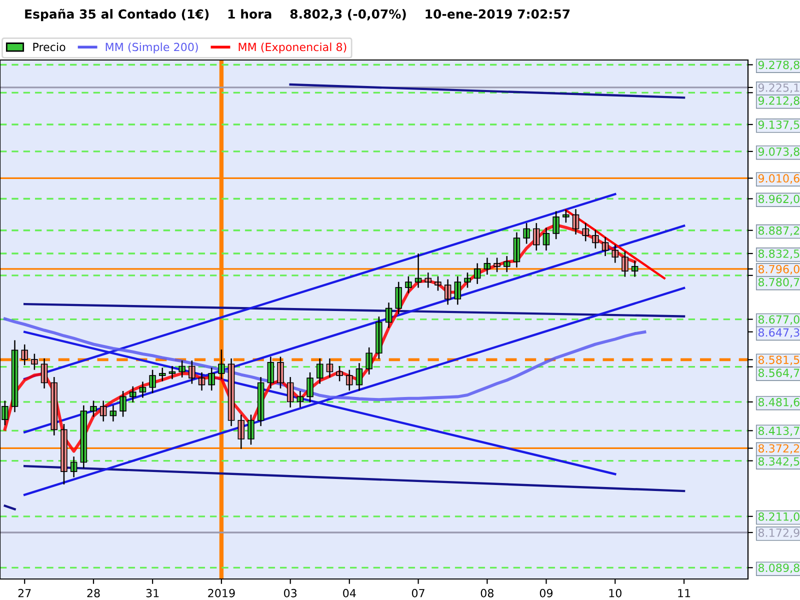 Image resolution: width=800 pixels, height=600 pixels. I want to click on x-tick-label: 28, so click(93, 593).